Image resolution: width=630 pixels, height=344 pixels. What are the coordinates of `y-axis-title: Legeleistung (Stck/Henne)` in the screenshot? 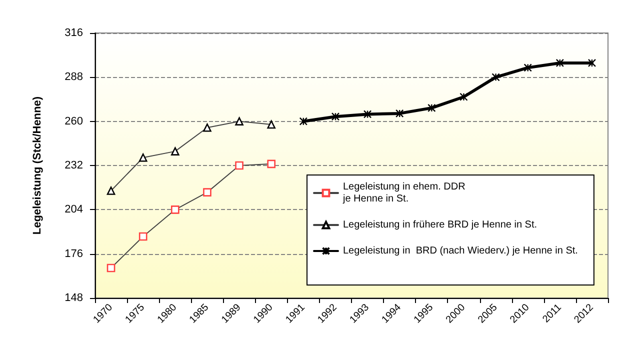 It's located at (38, 165).